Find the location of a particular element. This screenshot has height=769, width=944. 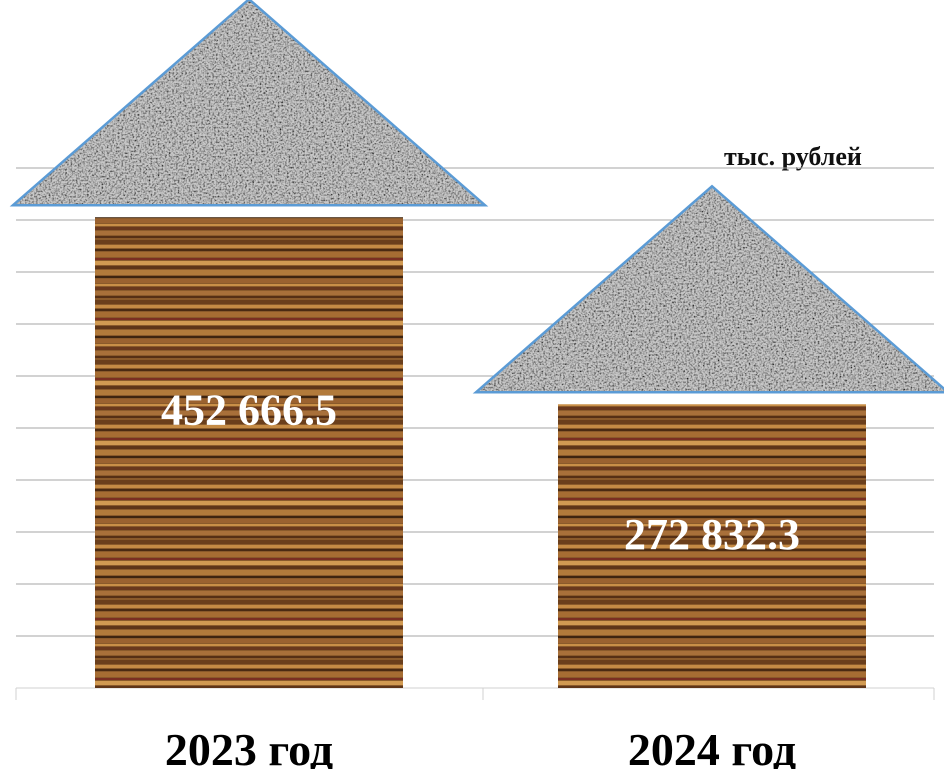

category-label: 2024 год is located at coordinates (712, 746).